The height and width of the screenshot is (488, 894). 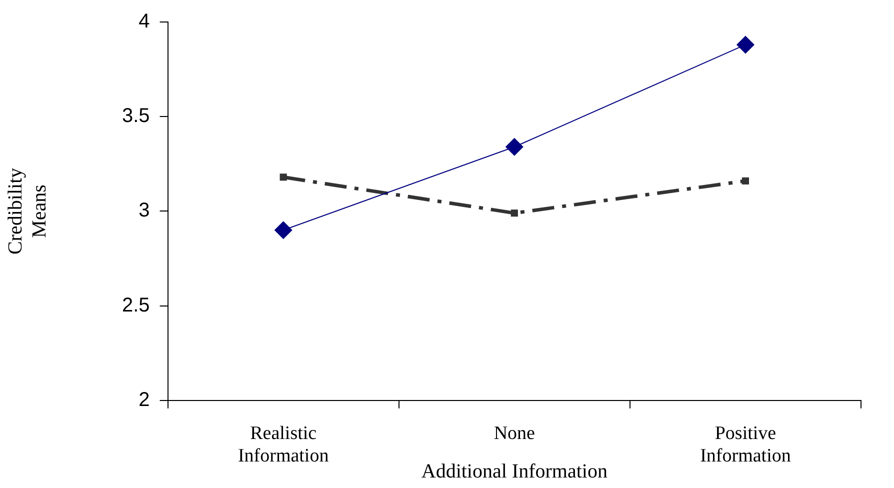 What do you see at coordinates (144, 399) in the screenshot?
I see `y-tick-label: 2` at bounding box center [144, 399].